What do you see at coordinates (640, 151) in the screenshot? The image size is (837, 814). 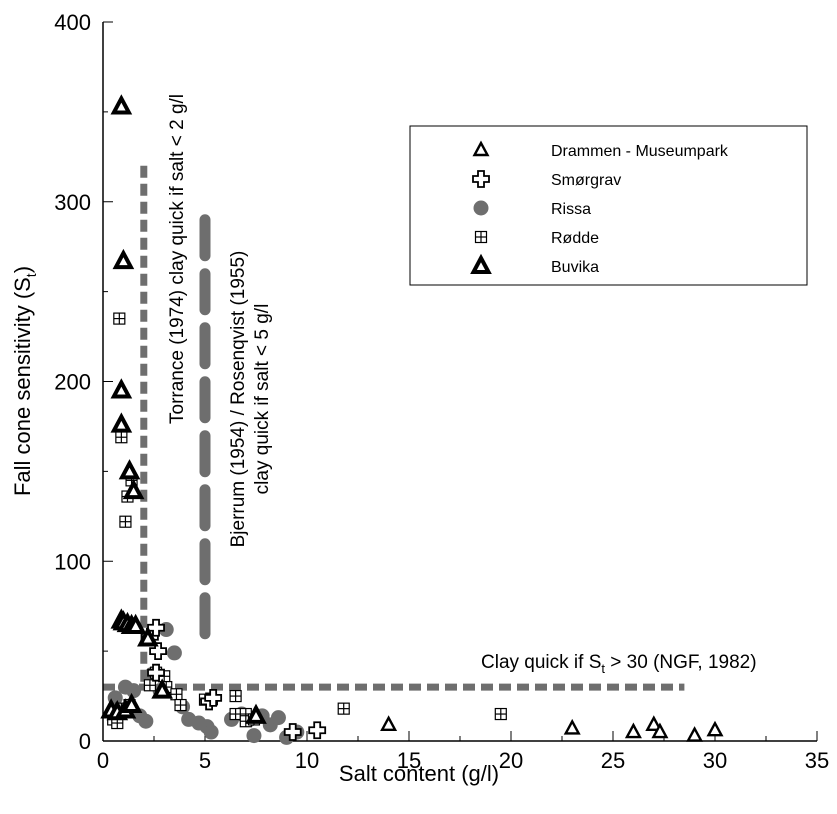 I see `legend-label-drammen-museumpark: Drammen - Museumpark` at bounding box center [640, 151].